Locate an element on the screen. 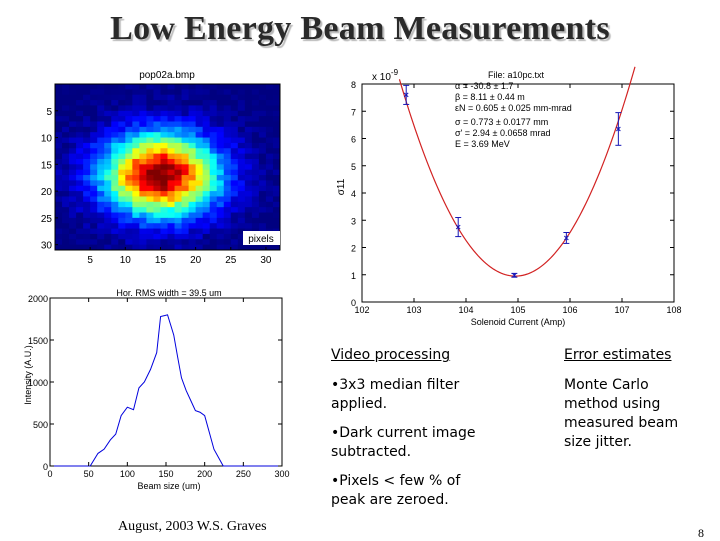 The height and width of the screenshot is (541, 720). annot-emittance: εN = 0.605 ± 0.025 mm-mrad is located at coordinates (513, 108).